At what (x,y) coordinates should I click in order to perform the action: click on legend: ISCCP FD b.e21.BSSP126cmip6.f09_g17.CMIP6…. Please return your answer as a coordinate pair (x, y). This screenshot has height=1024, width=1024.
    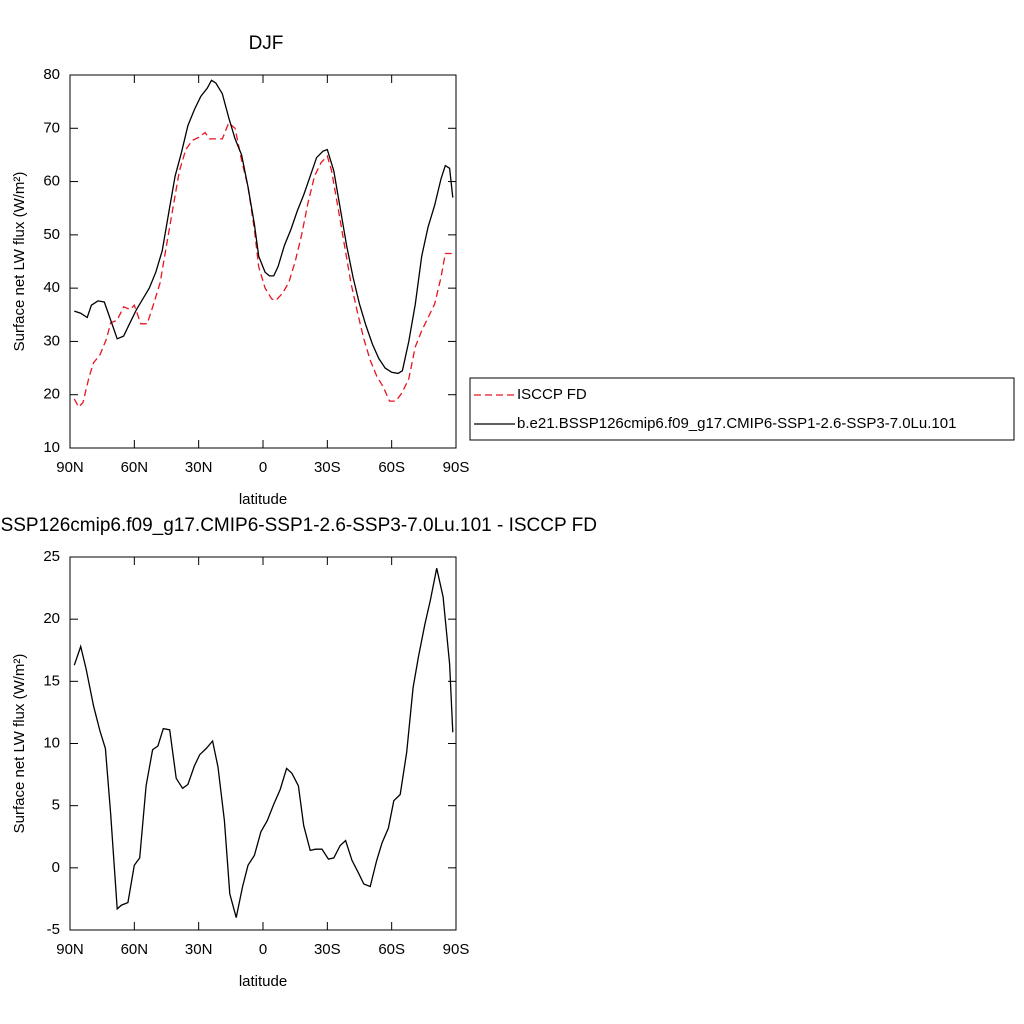
    Looking at the image, I should click on (742, 409).